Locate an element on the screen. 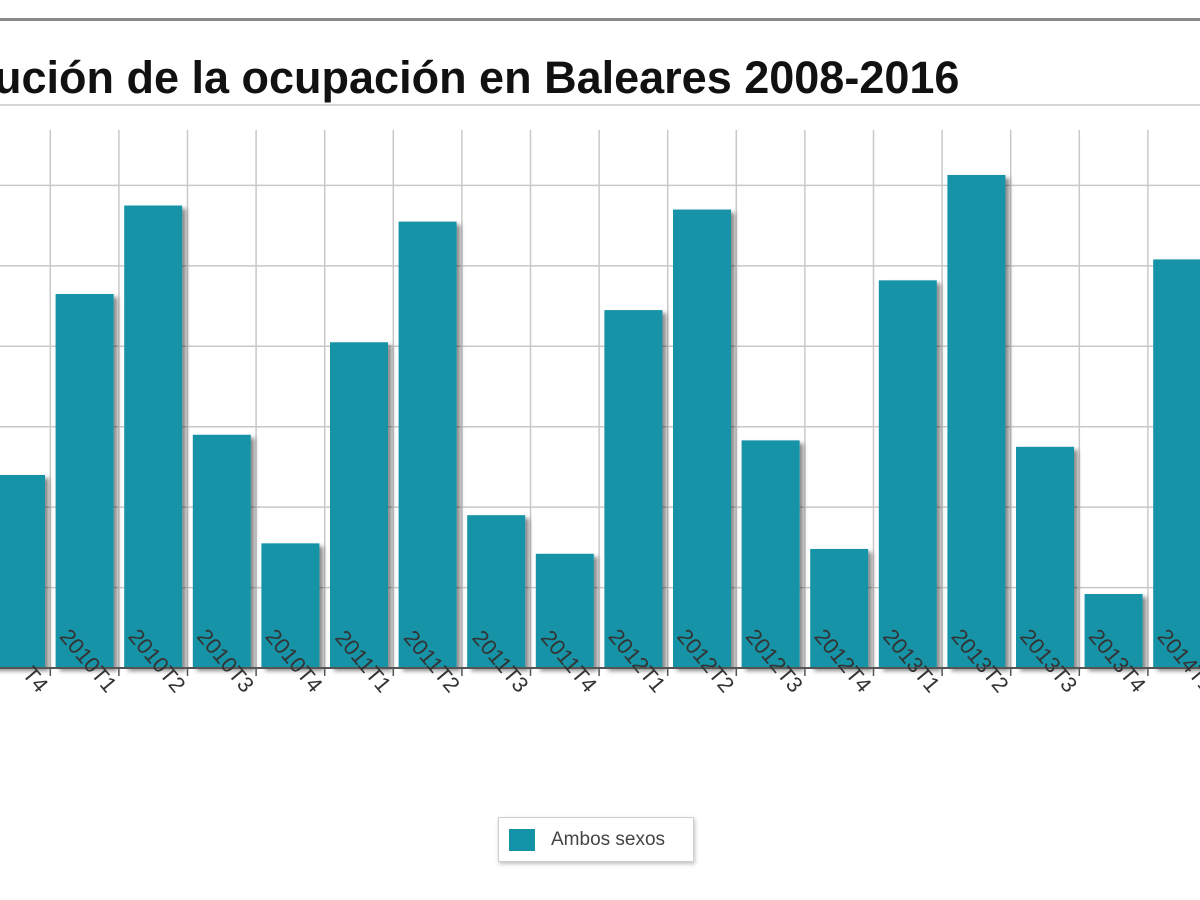 Image resolution: width=1200 pixels, height=900 pixels. bar-2011T2 is located at coordinates (427, 444).